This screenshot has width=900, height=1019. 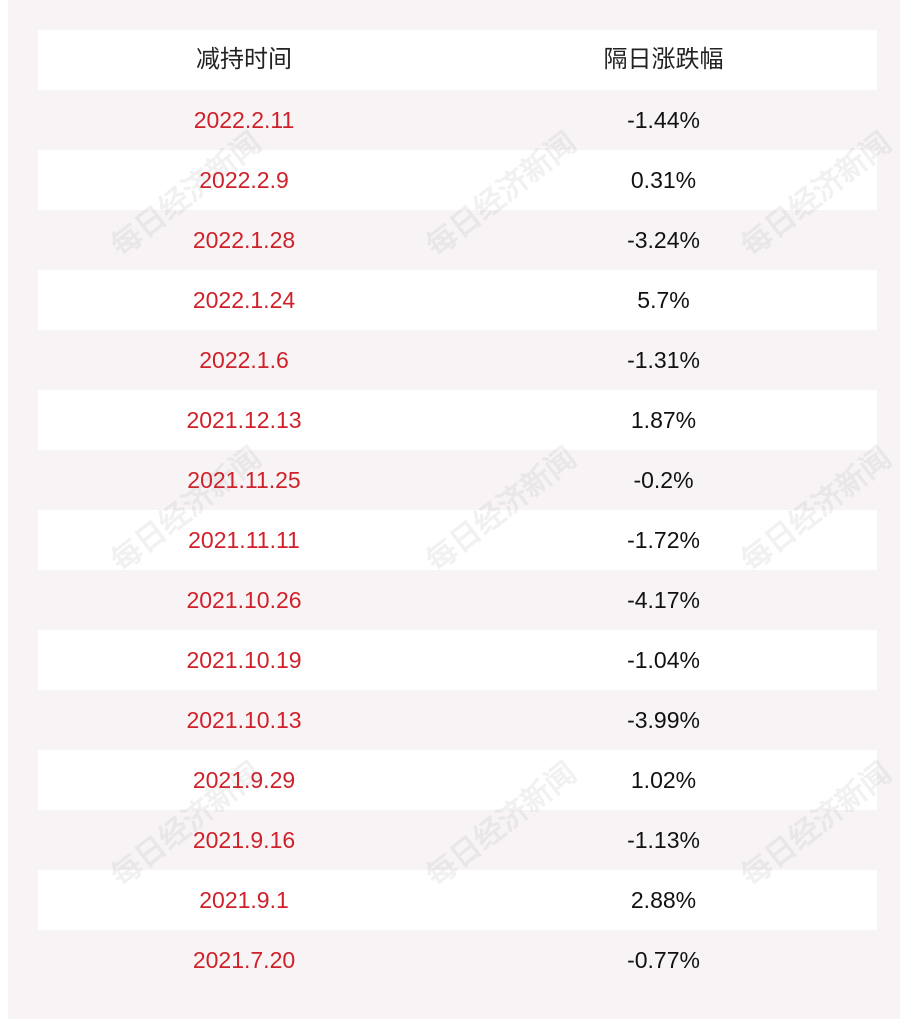 What do you see at coordinates (244, 960) in the screenshot?
I see `date-cell: 2021.7.20` at bounding box center [244, 960].